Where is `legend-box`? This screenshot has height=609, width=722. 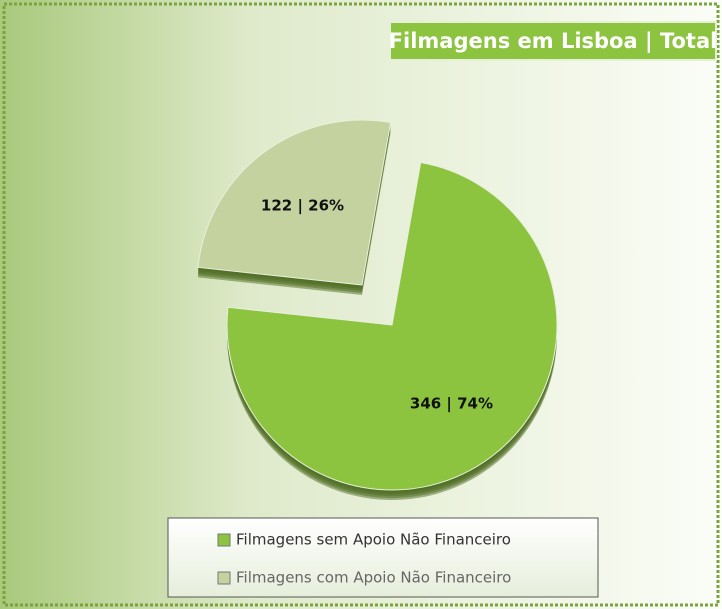 legend-box is located at coordinates (383, 557).